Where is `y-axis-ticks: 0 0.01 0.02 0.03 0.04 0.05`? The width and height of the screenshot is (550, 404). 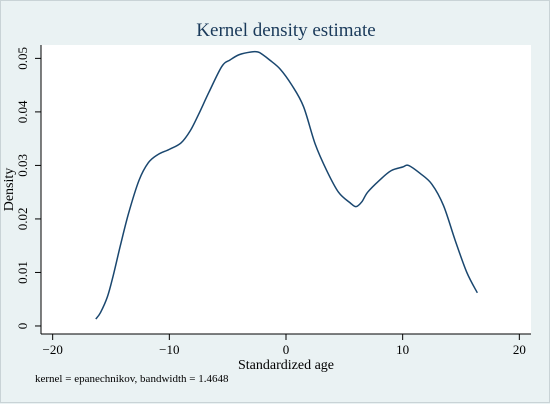 y-axis-ticks: 0 0.01 0.02 0.03 0.04 0.05 is located at coordinates (28, 188).